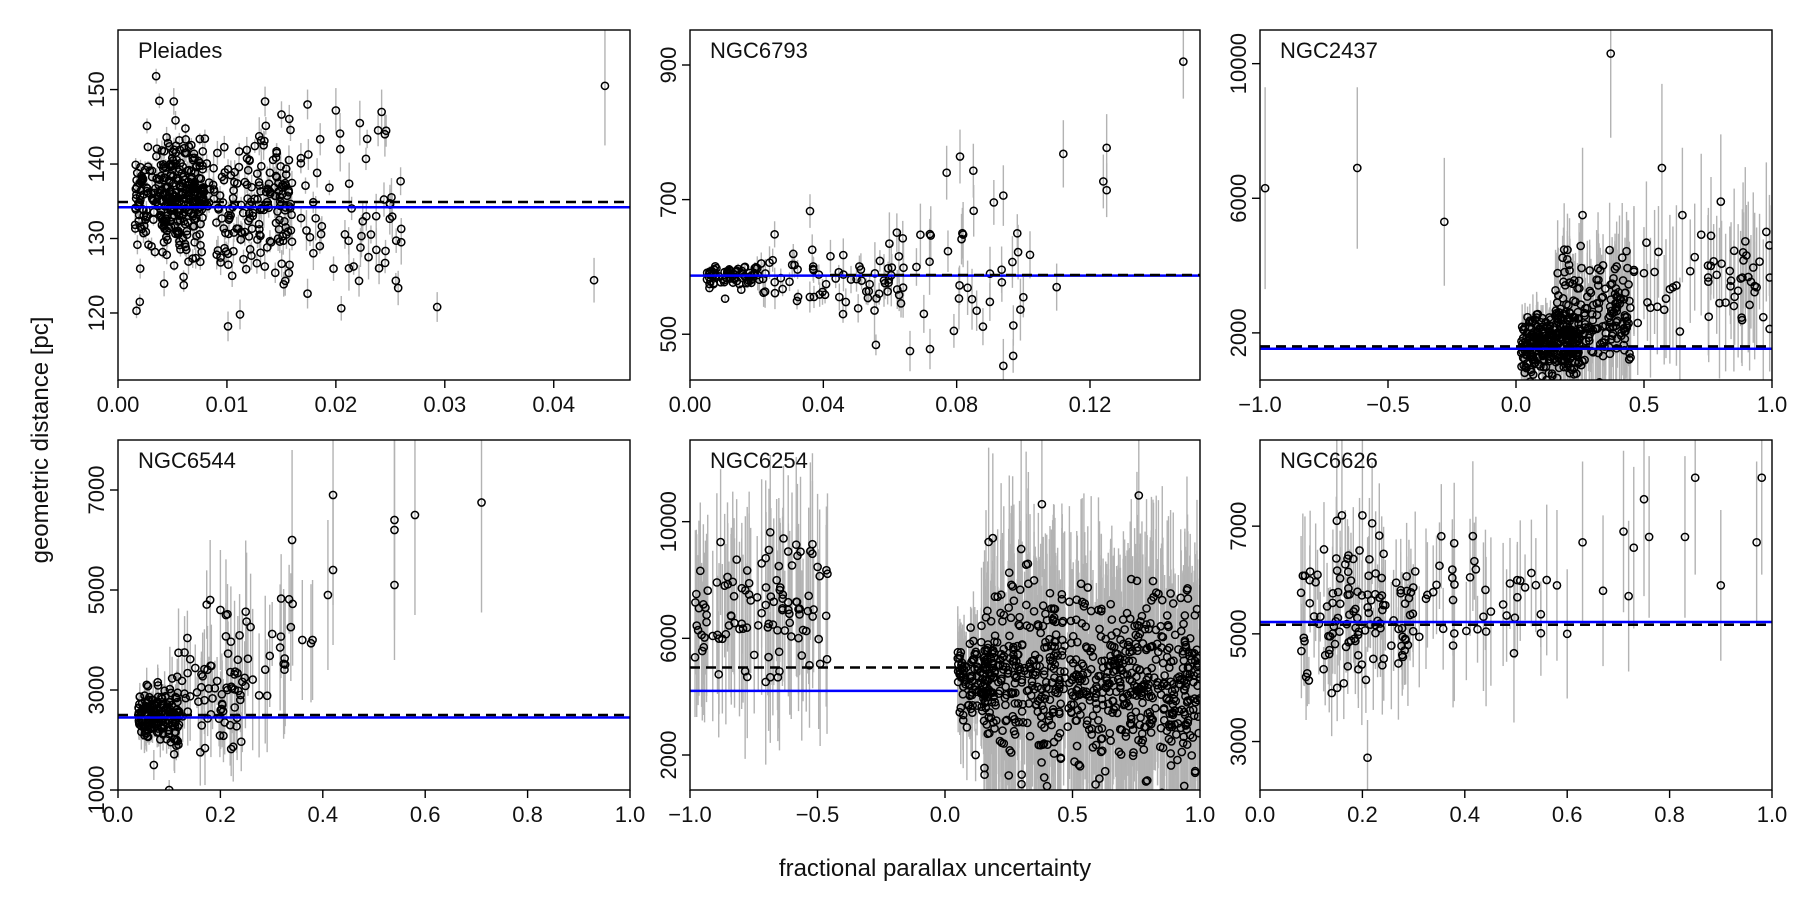 This screenshot has width=1800, height=900. I want to click on data-points, so click(945, 214).